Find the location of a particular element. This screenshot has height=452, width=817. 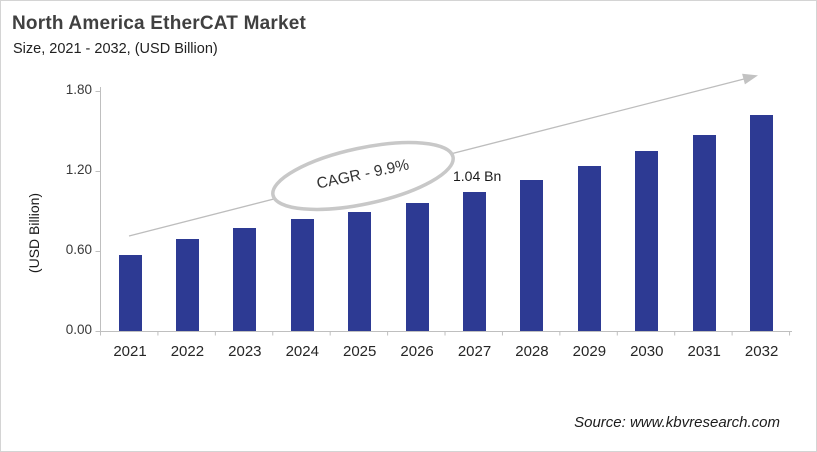

bar-2022 is located at coordinates (187, 285).